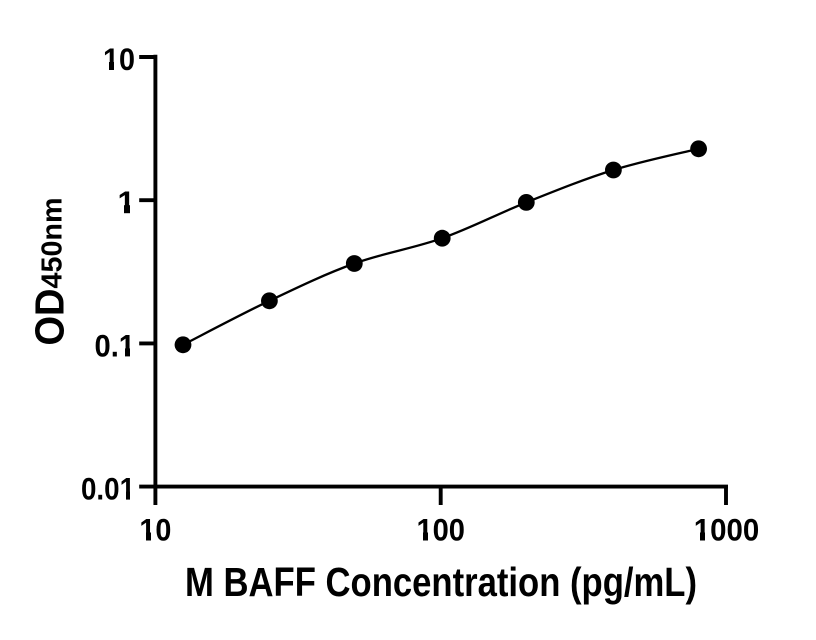 This screenshot has width=816, height=640. What do you see at coordinates (126, 202) in the screenshot?
I see `svg-text: 1` at bounding box center [126, 202].